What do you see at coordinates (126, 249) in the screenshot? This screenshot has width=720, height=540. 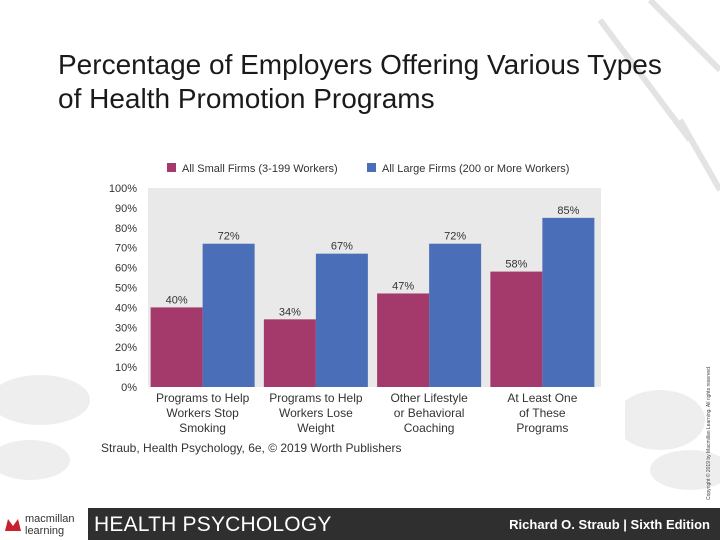 I see `y-tick-label: 70%` at bounding box center [126, 249].